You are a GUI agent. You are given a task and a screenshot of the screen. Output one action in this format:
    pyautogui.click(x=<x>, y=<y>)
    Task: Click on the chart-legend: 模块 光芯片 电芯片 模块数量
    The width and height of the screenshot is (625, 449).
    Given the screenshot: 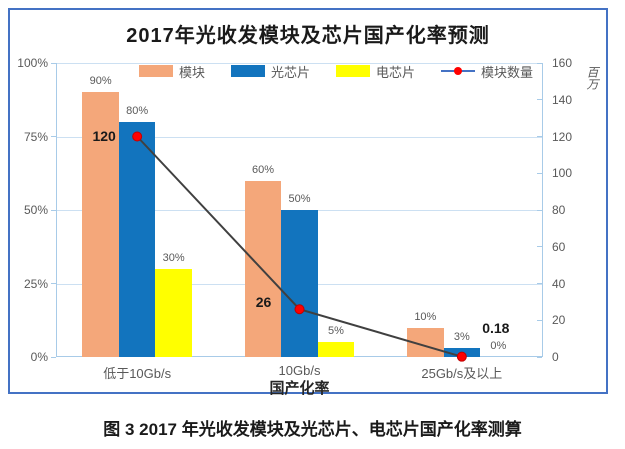 What is the action you would take?
    pyautogui.click(x=330, y=71)
    